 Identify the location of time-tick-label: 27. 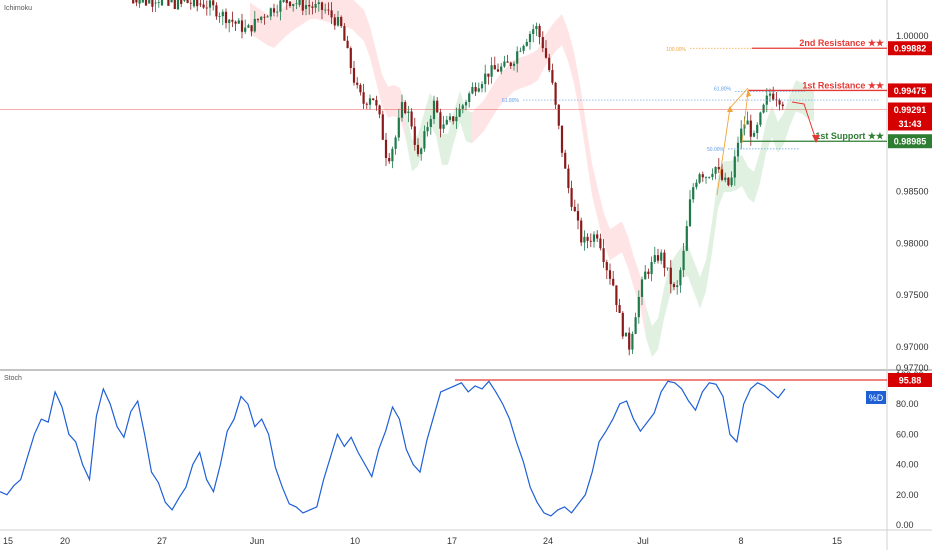
(162, 541).